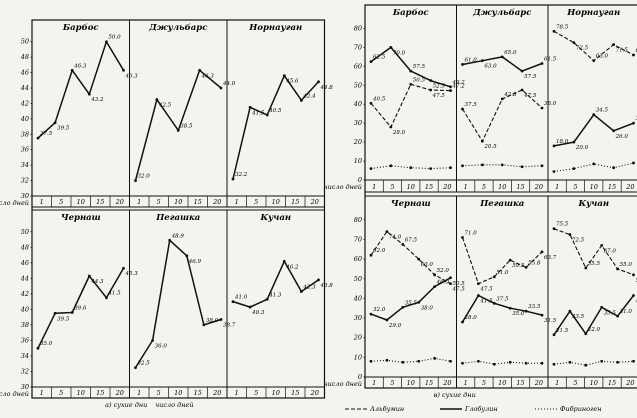 Image resolution: width=637 pixels, height=418 pixels. Describe the element at coordinates (241, 298) in the screenshot. I see `data-label: 41.0` at that location.